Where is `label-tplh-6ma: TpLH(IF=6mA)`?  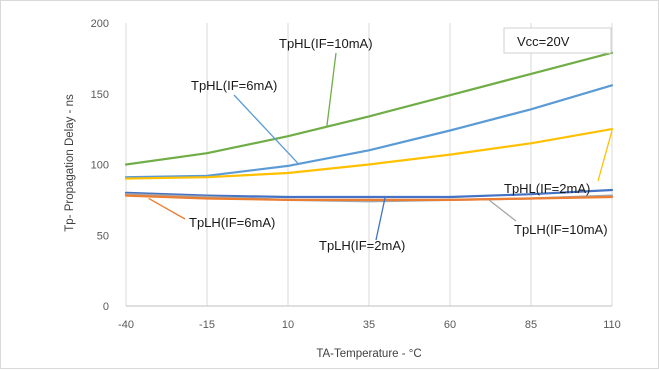
label-tplh-6ma: TpLH(IF=6mA) is located at coordinates (232, 222).